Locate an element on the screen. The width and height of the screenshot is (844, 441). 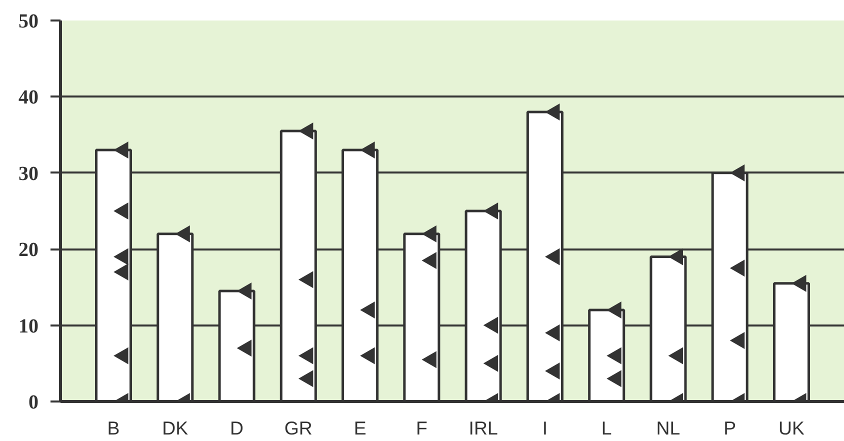
x-tick-label: IRL is located at coordinates (483, 428).